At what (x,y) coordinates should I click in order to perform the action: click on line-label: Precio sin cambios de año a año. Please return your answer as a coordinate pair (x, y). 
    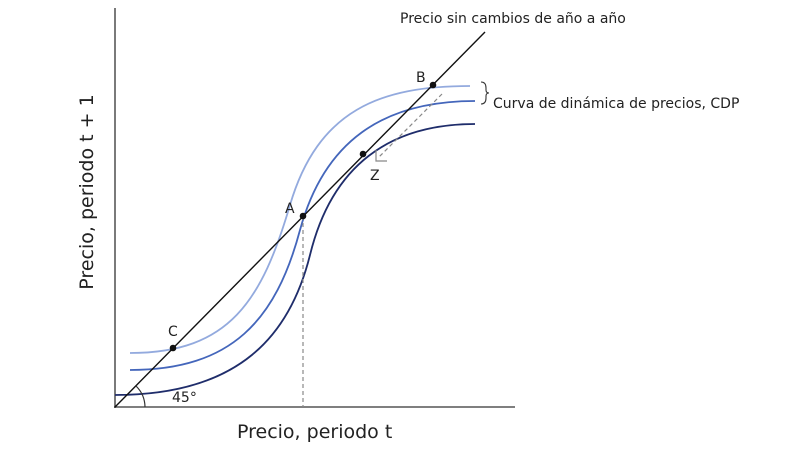
    Looking at the image, I should click on (513, 19).